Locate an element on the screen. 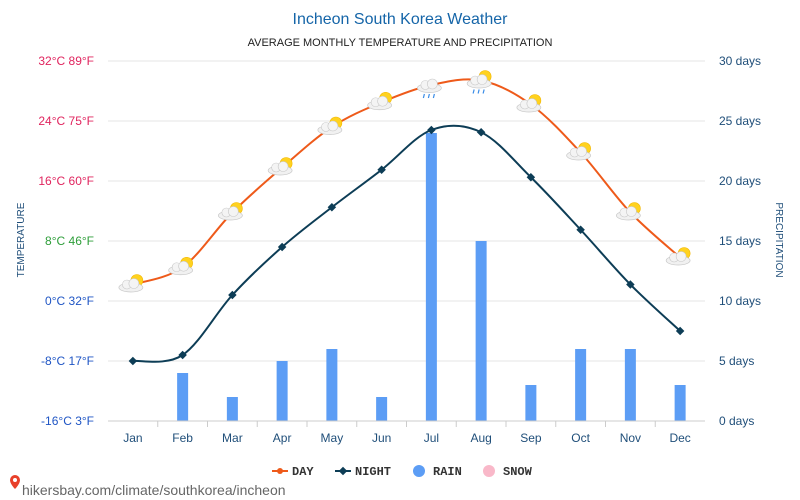 The image size is (800, 500). location-pin-icon is located at coordinates (15, 482).